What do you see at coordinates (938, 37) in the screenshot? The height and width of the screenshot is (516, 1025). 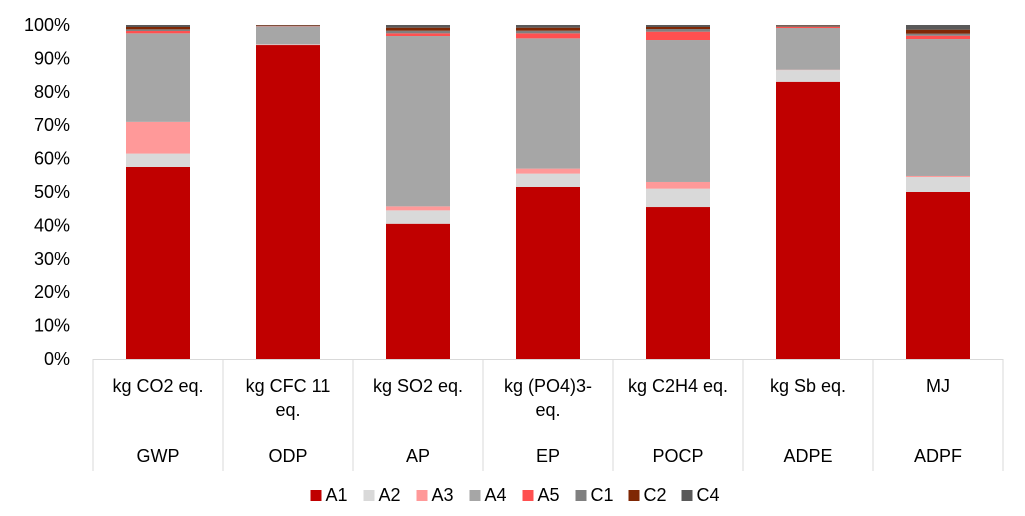 I see `bar-segment-a5-adpf` at bounding box center [938, 37].